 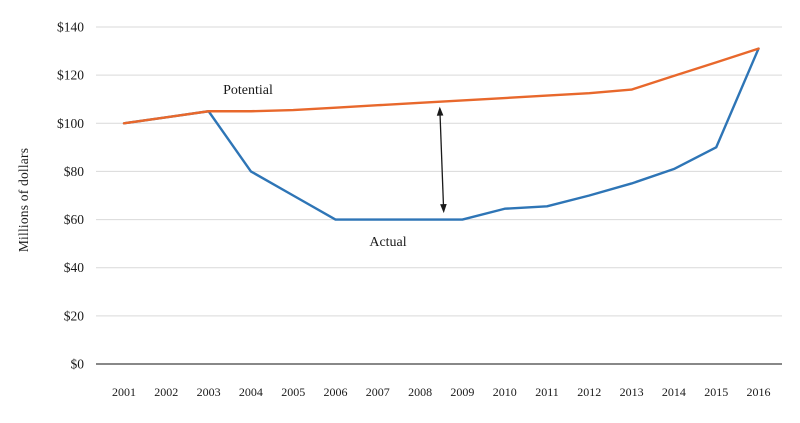 What do you see at coordinates (70, 75) in the screenshot?
I see `y-tick-label: $120` at bounding box center [70, 75].